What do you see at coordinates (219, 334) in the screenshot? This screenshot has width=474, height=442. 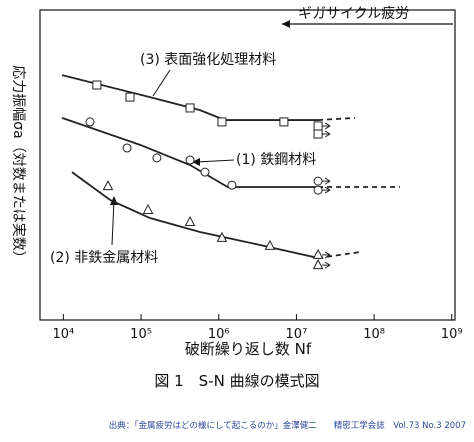 I see `x-tick-label: 10⁶` at bounding box center [219, 334].